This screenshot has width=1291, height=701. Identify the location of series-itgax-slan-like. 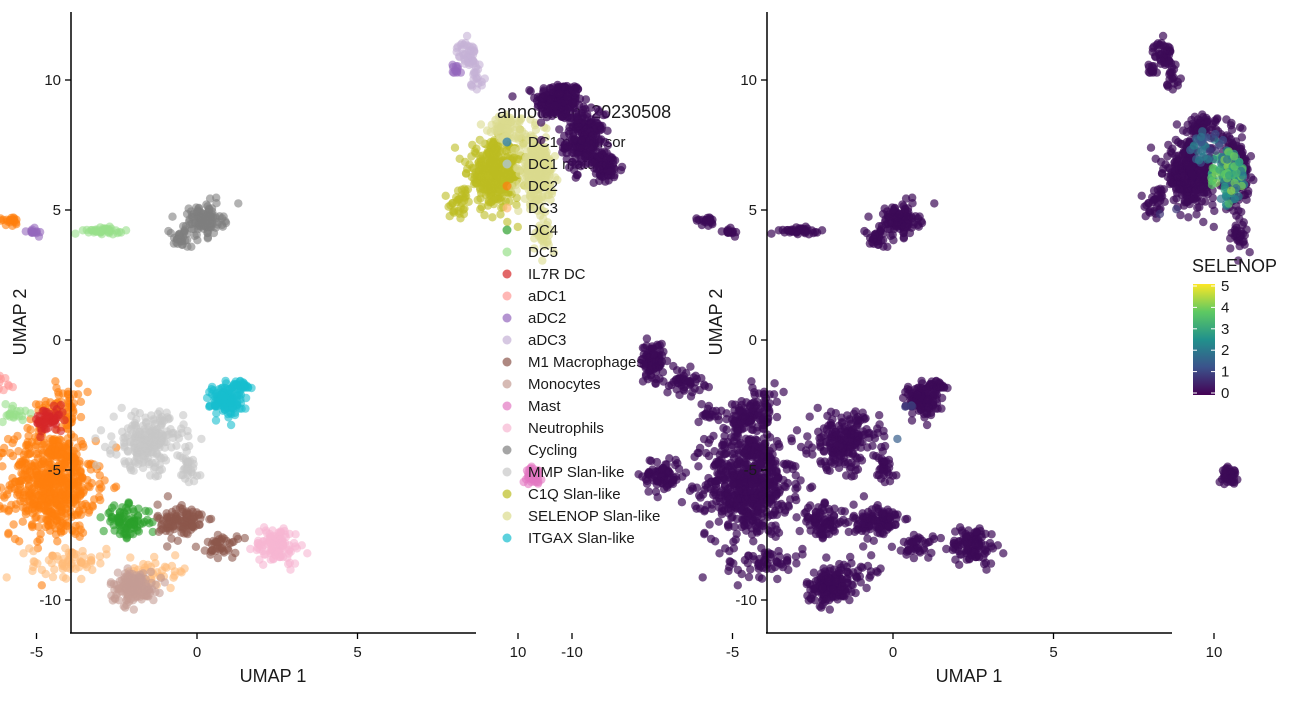
(229, 403).